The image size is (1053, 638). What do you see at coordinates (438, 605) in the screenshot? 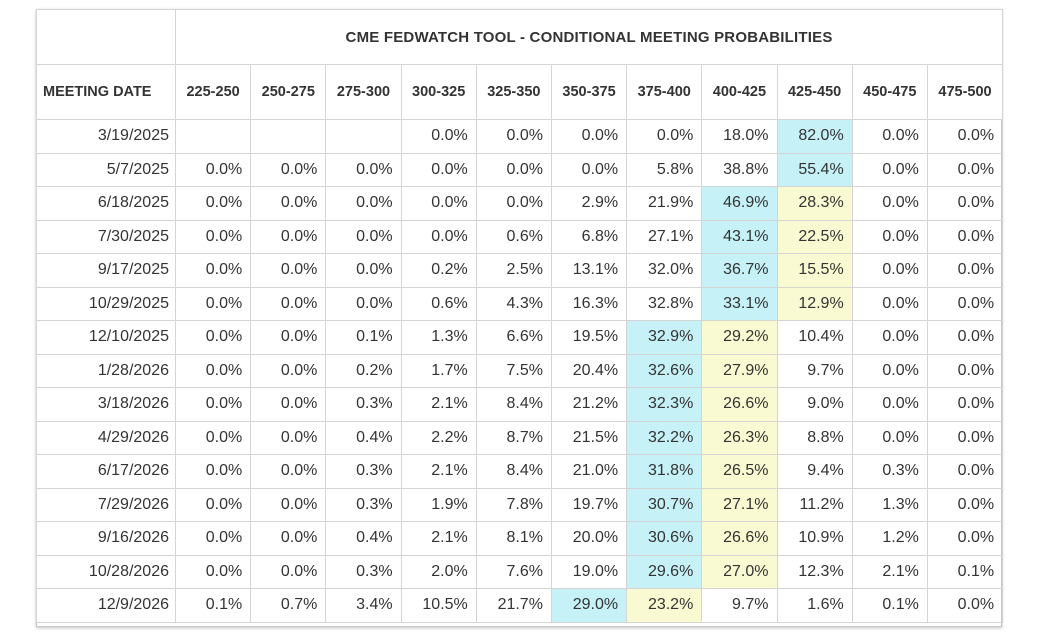
I see `probability-cell: 10.5%` at bounding box center [438, 605].